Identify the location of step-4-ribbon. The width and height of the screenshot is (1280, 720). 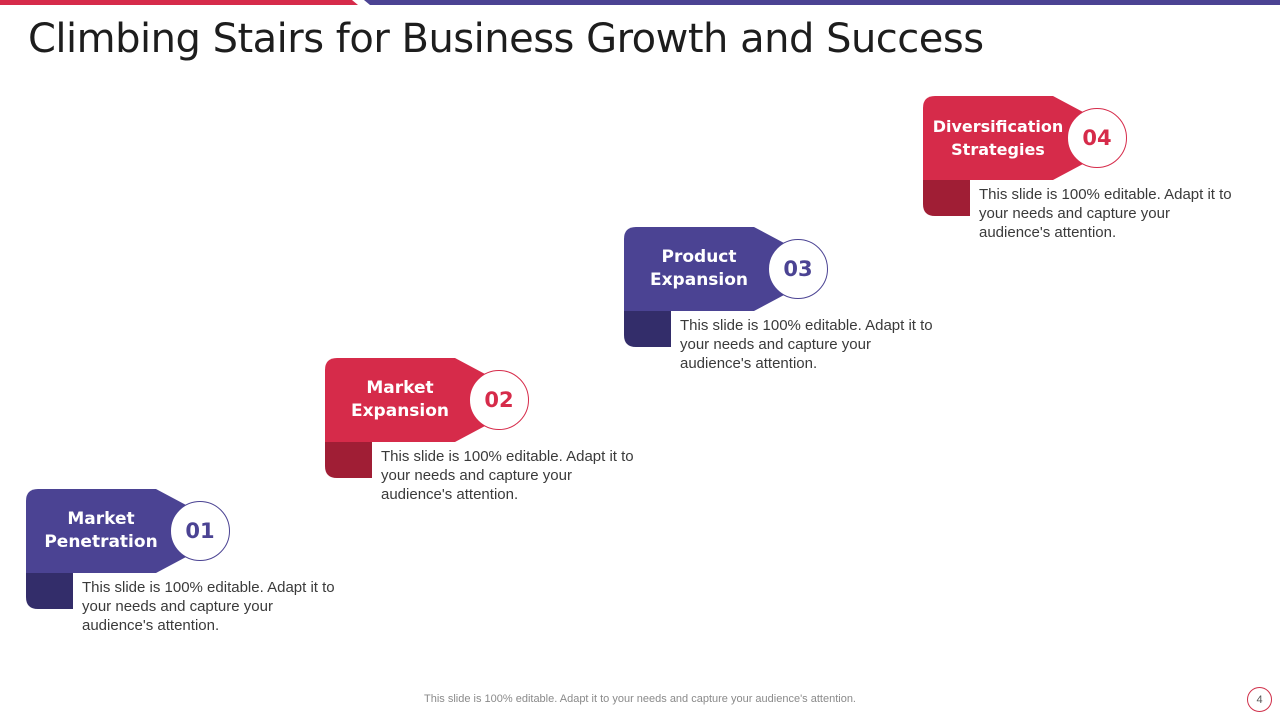
(1010, 156).